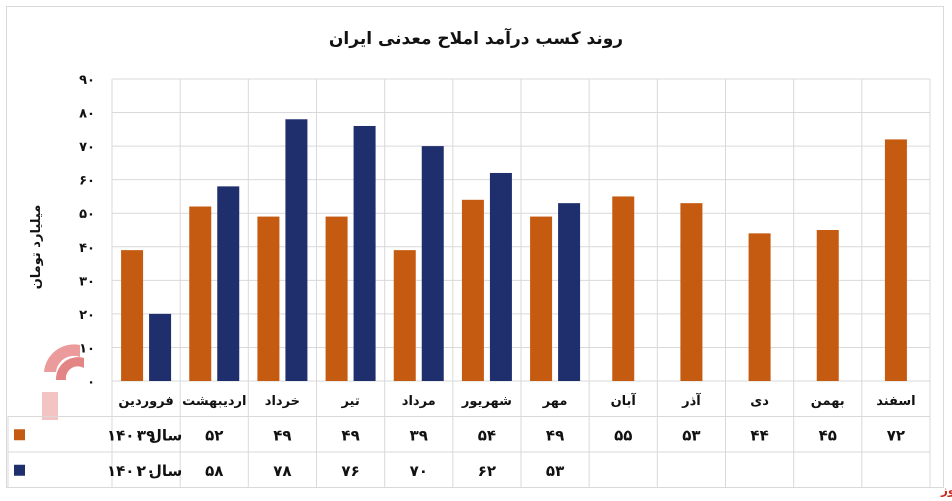  I want to click on data-label: ۴۴, so click(759, 435).